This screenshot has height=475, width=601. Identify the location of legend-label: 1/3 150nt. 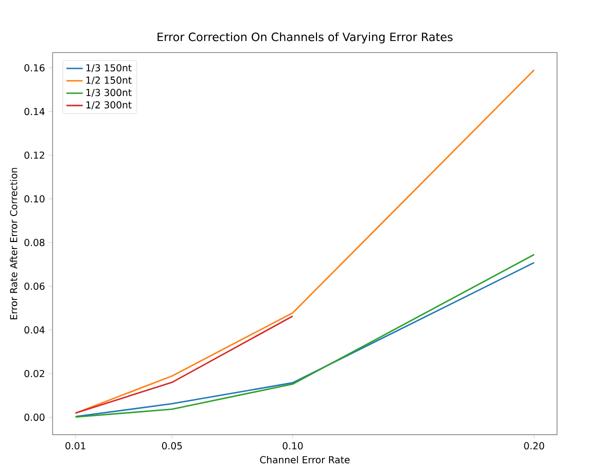
(109, 68).